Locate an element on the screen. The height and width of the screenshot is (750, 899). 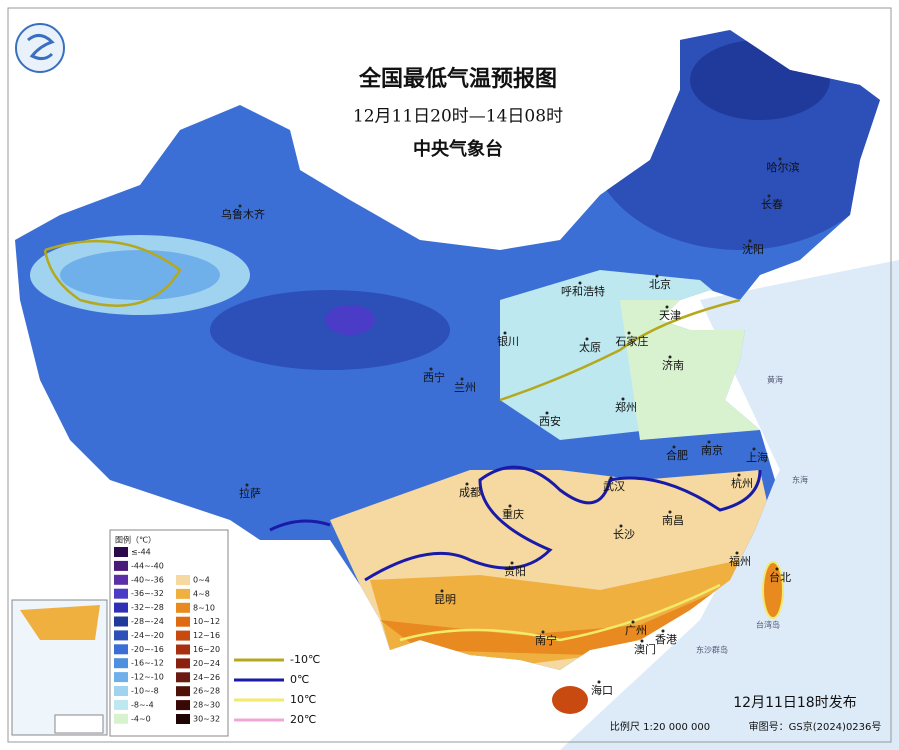
legend-label: -32~-28 is located at coordinates (147, 607).